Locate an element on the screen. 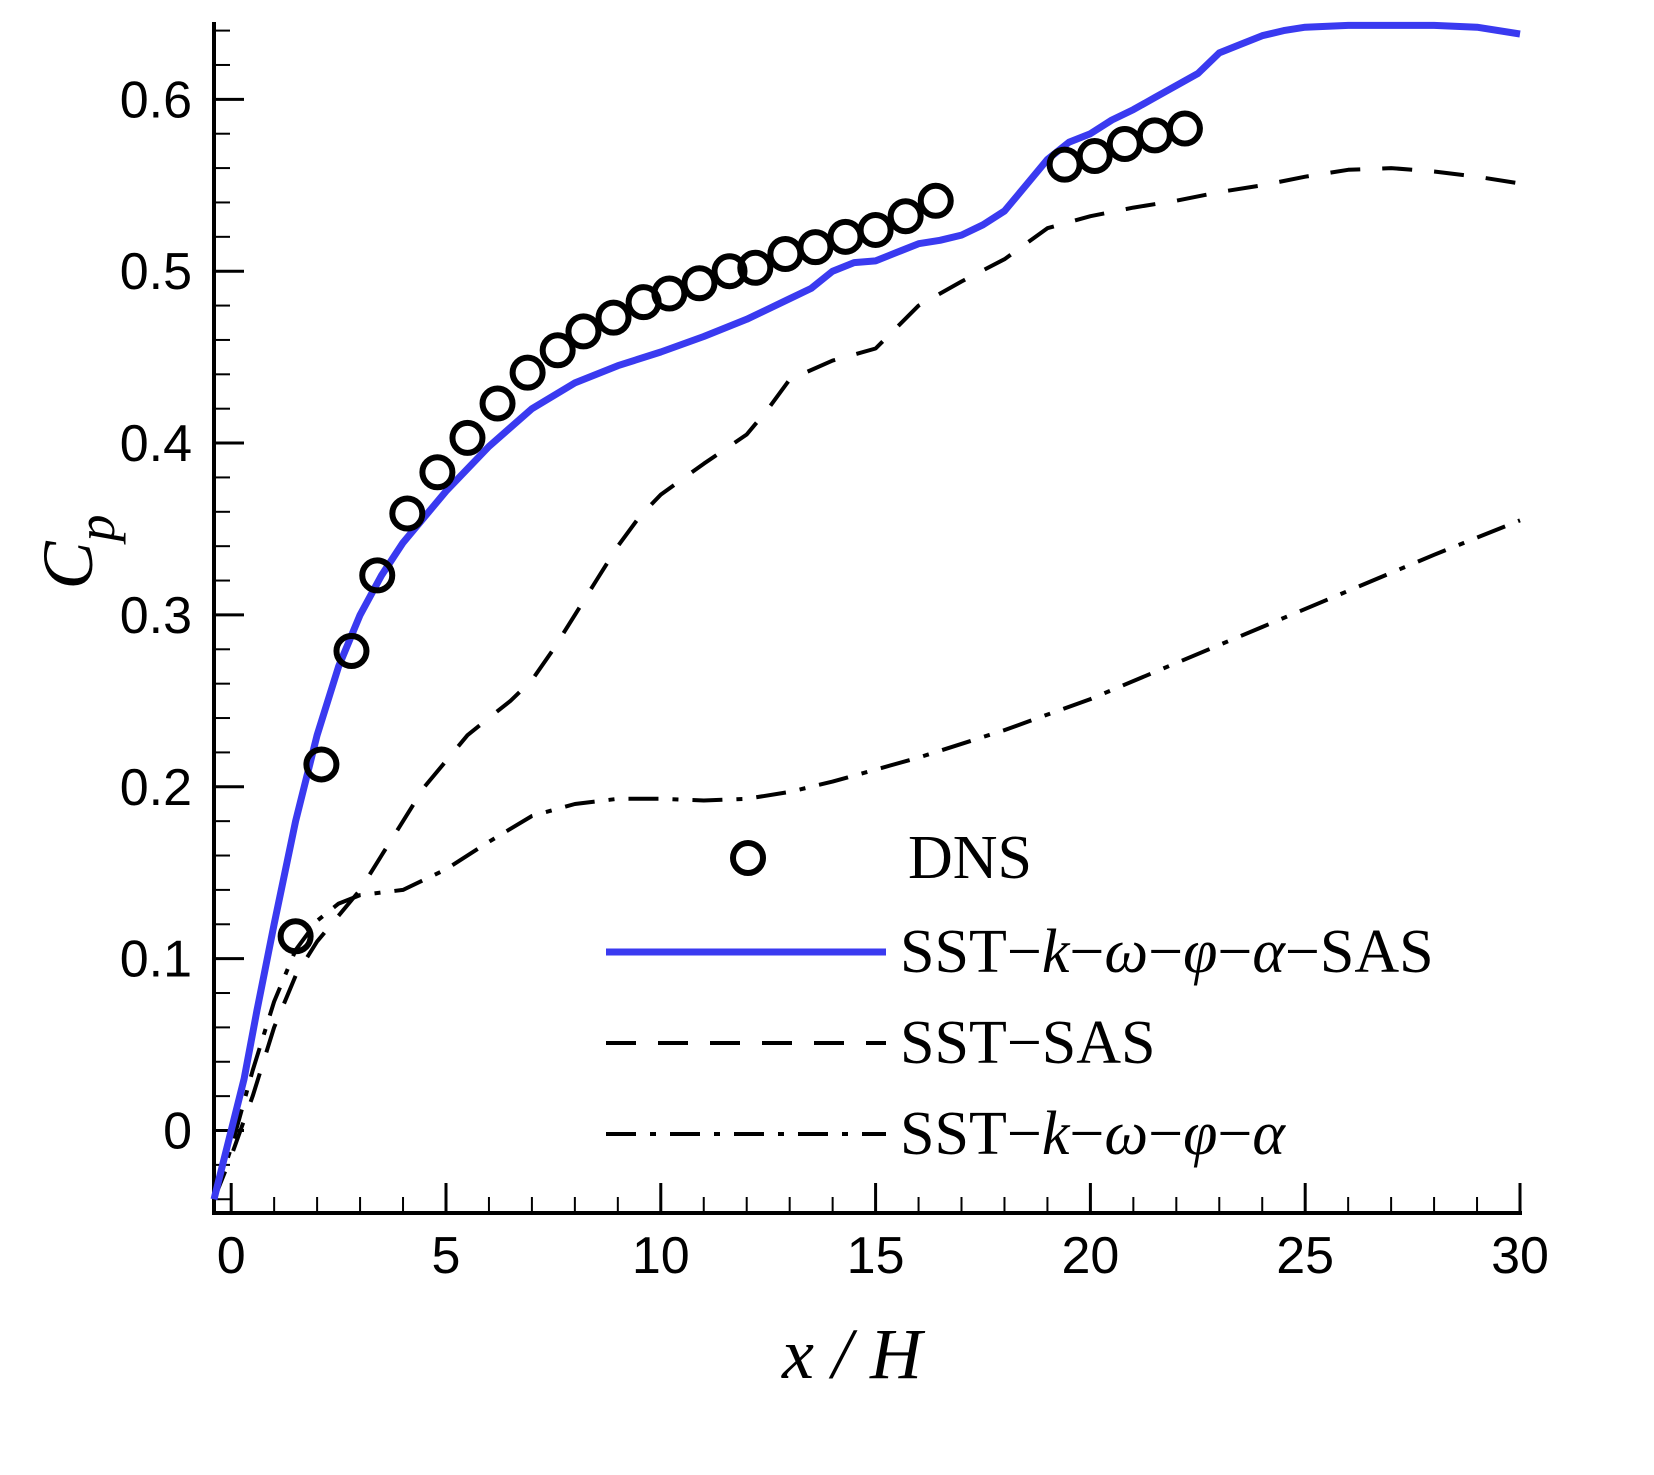 This screenshot has height=1475, width=1654. x-tick-label: 25 is located at coordinates (1305, 1256).